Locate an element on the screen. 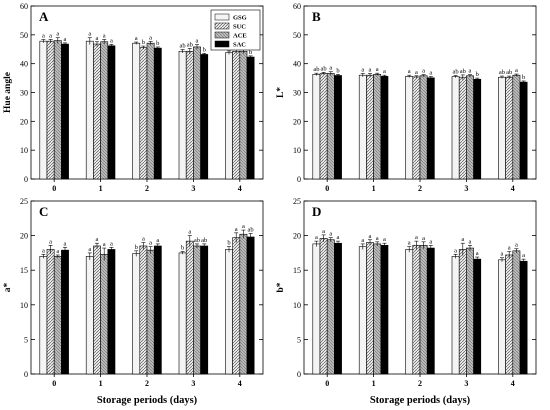  legend-swatch-suc is located at coordinates (222, 26).